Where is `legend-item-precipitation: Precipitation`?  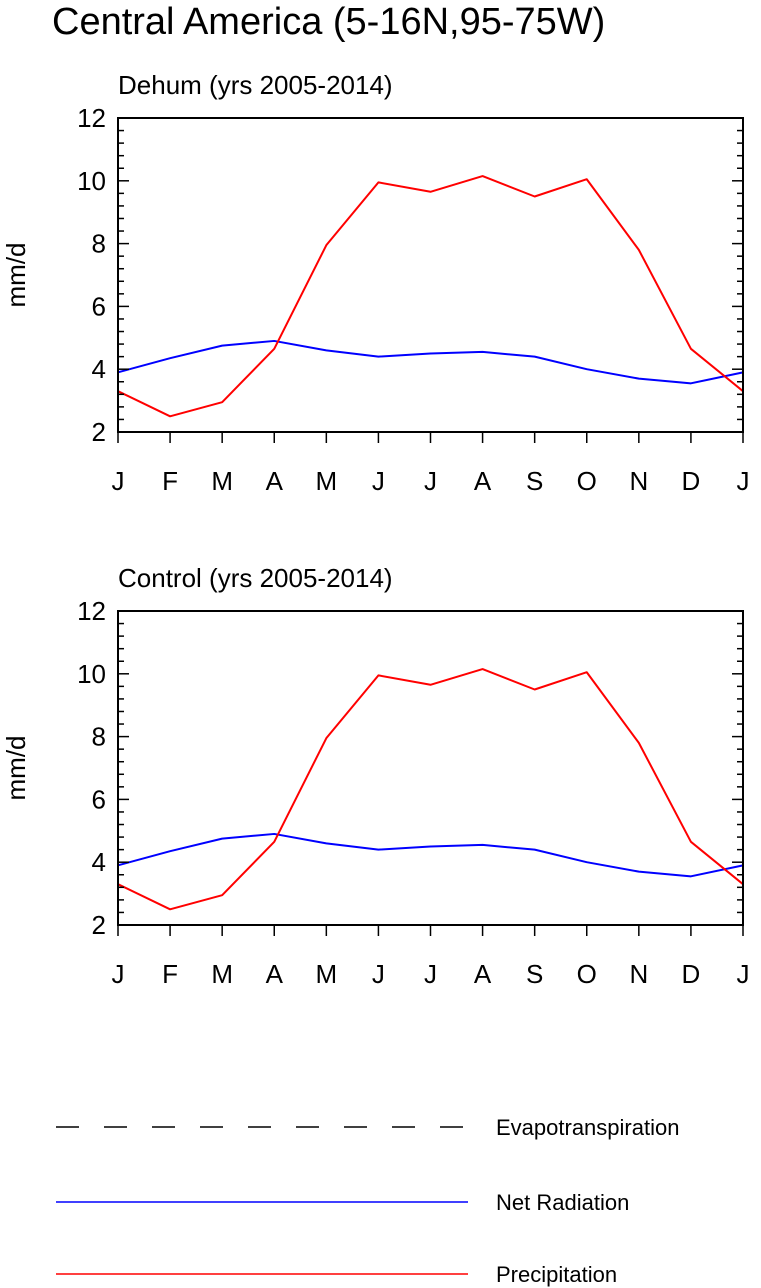
legend-item-precipitation: Precipitation is located at coordinates (336, 1274).